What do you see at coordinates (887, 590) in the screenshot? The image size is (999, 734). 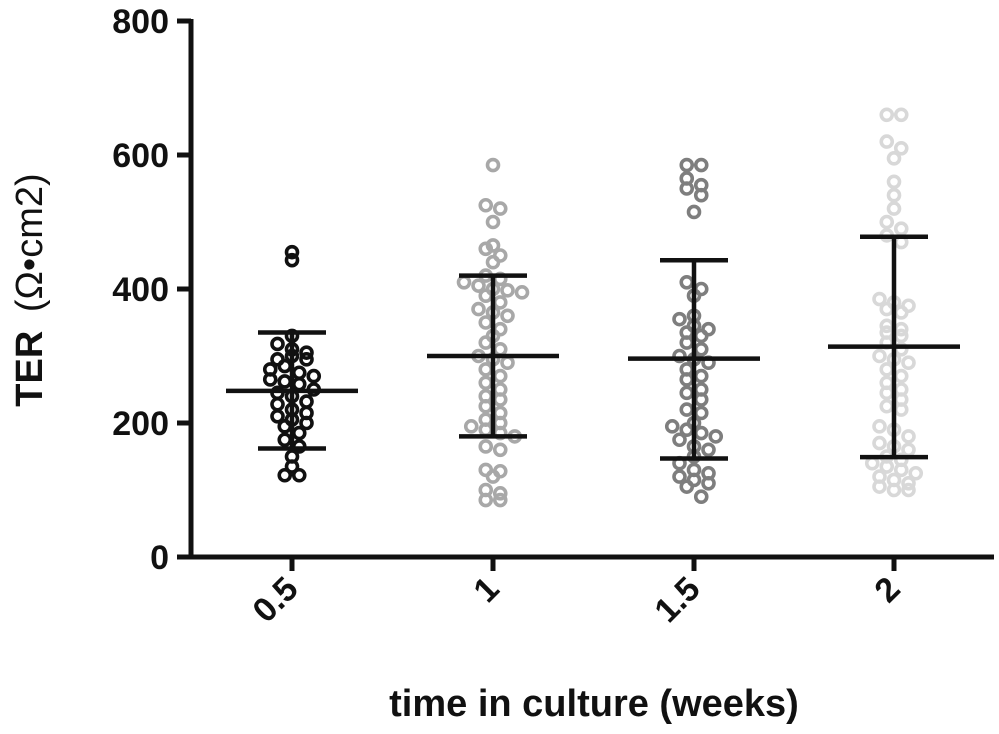 I see `x-tick-label: 2` at bounding box center [887, 590].